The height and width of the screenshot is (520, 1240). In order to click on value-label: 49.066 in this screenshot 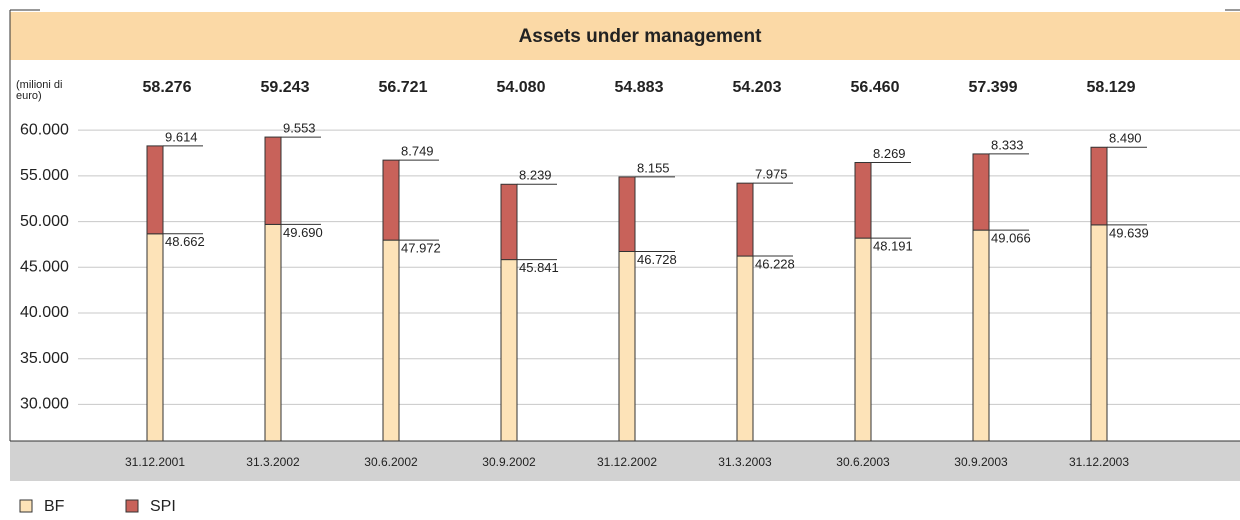, I will do `click(1011, 238)`.